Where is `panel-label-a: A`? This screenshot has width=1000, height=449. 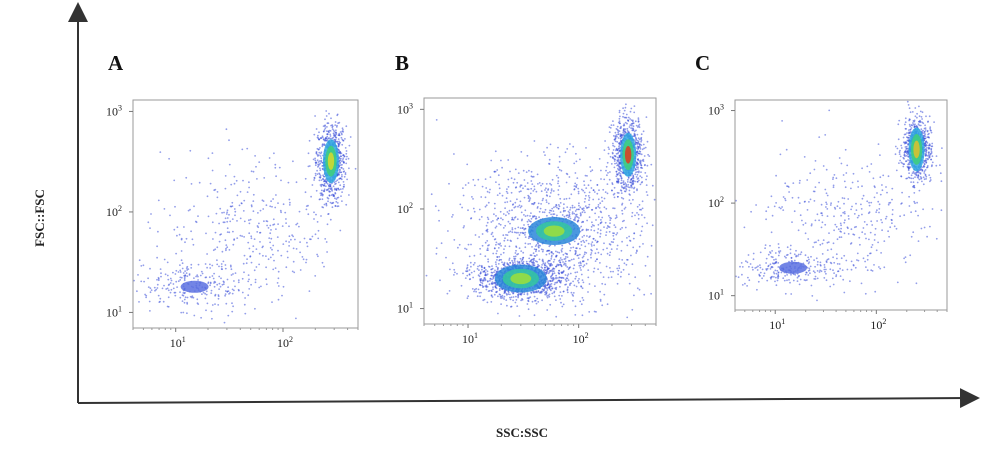
panel-label-a: A is located at coordinates (116, 63).